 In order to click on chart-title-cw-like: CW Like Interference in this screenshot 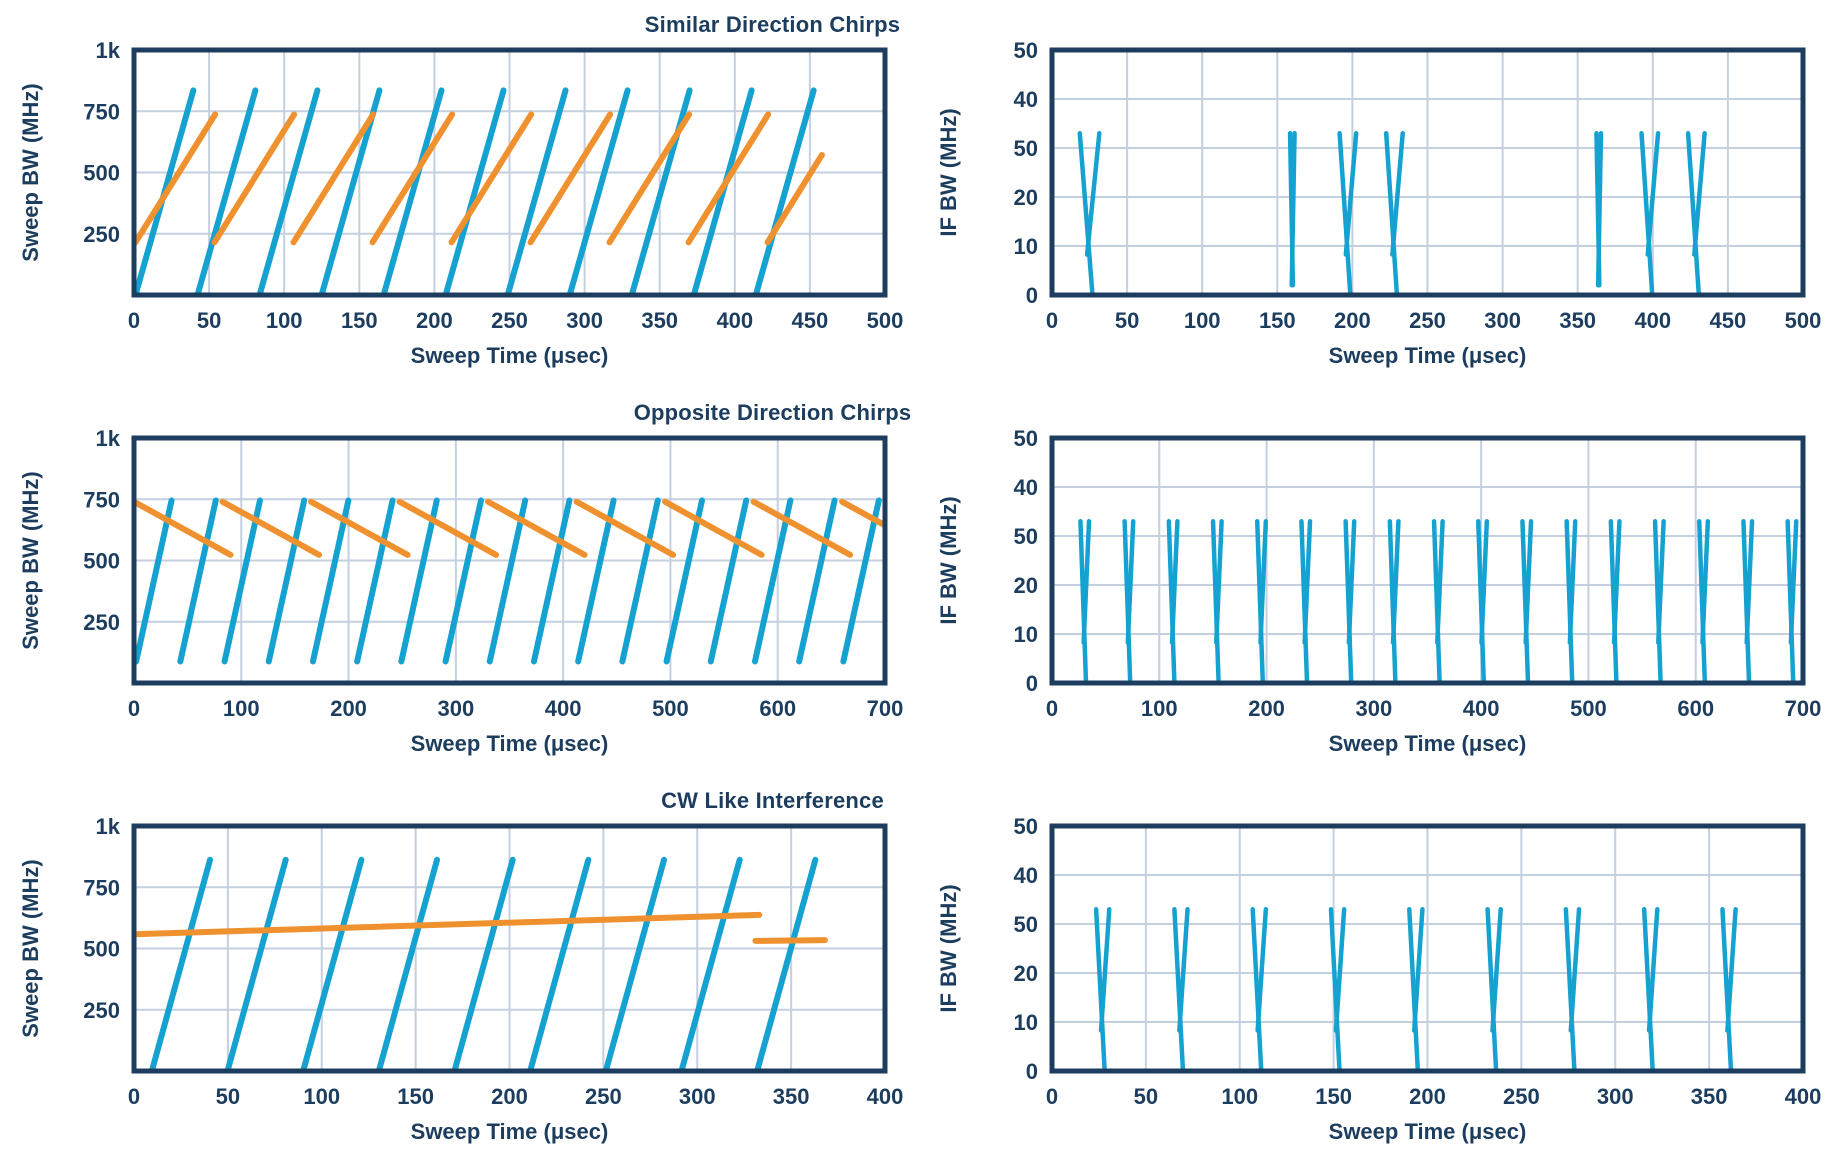, I will do `click(772, 800)`.